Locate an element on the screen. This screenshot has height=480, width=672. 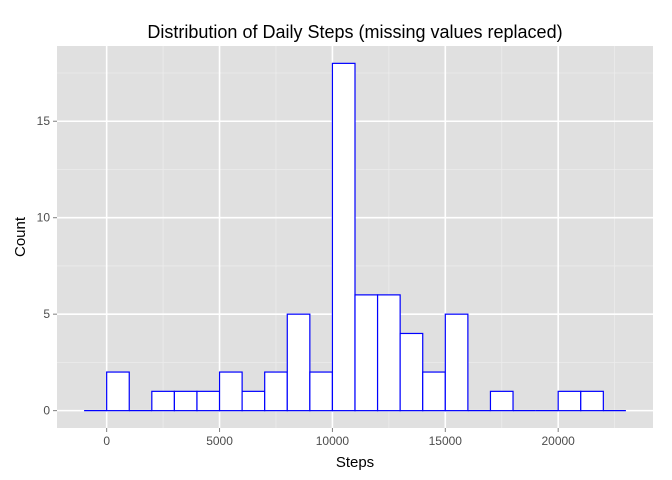
x-tick-label: 20000 is located at coordinates (558, 441).